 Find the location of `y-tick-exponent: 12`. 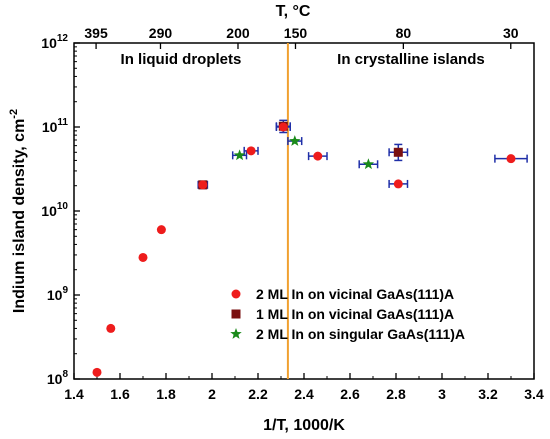

y-tick-exponent: 12 is located at coordinates (63, 38).